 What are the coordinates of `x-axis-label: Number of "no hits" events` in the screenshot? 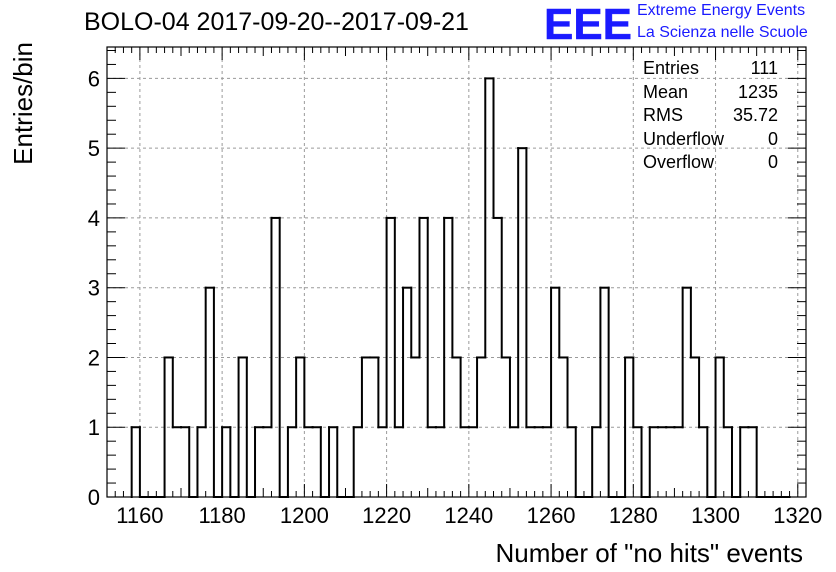 It's located at (650, 553).